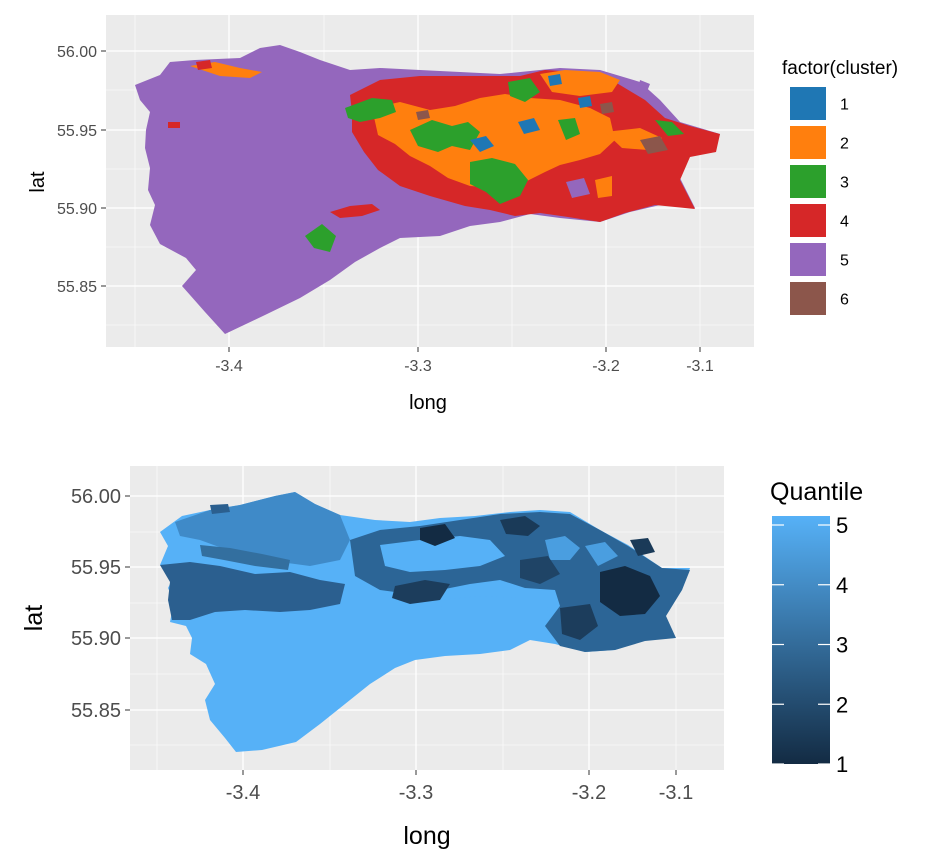  I want to click on top-y-tick-label: 55.90, so click(77, 209).